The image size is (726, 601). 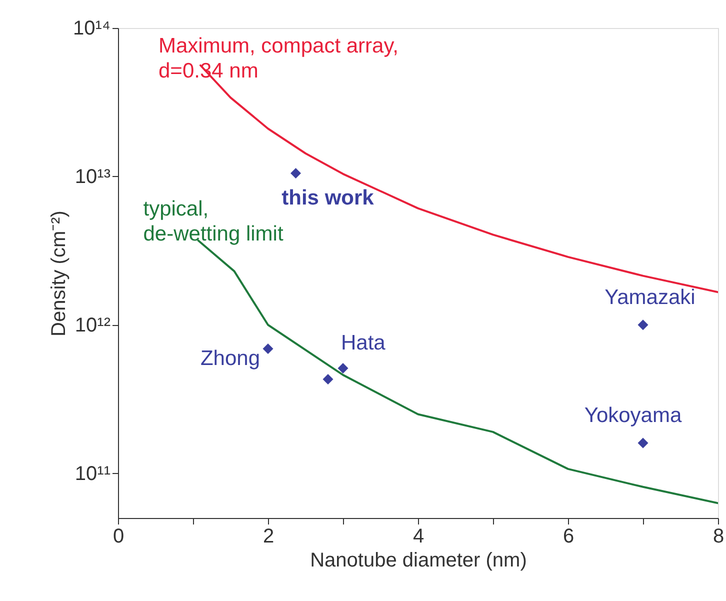 What do you see at coordinates (363, 342) in the screenshot?
I see `series-label: Hata` at bounding box center [363, 342].